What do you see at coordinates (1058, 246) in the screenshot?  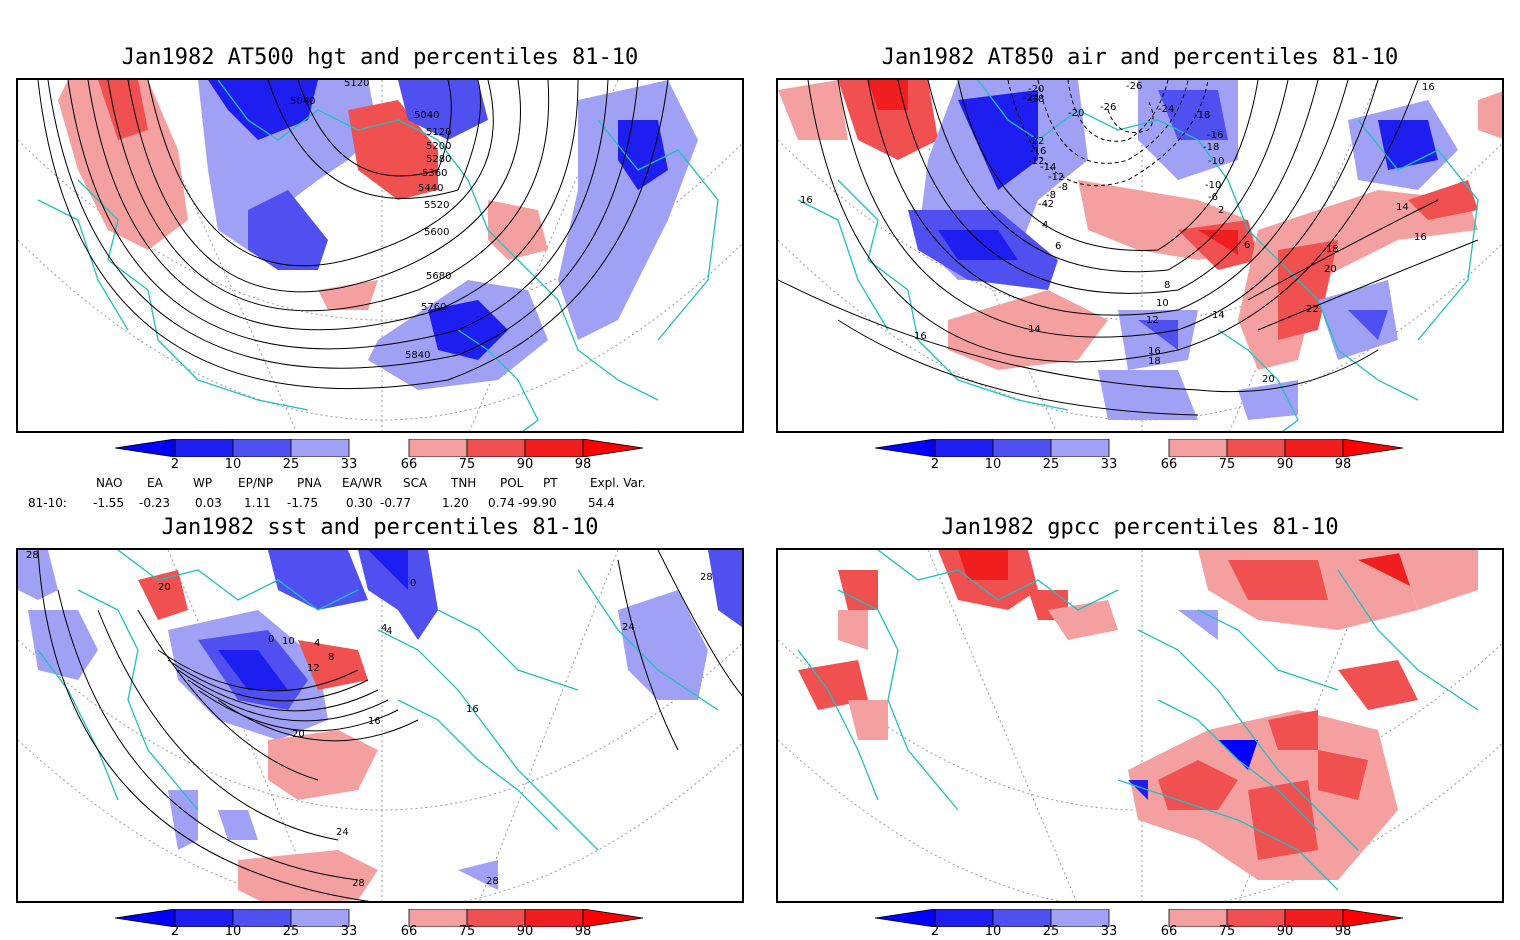 I see `contour-label: 6` at bounding box center [1058, 246].